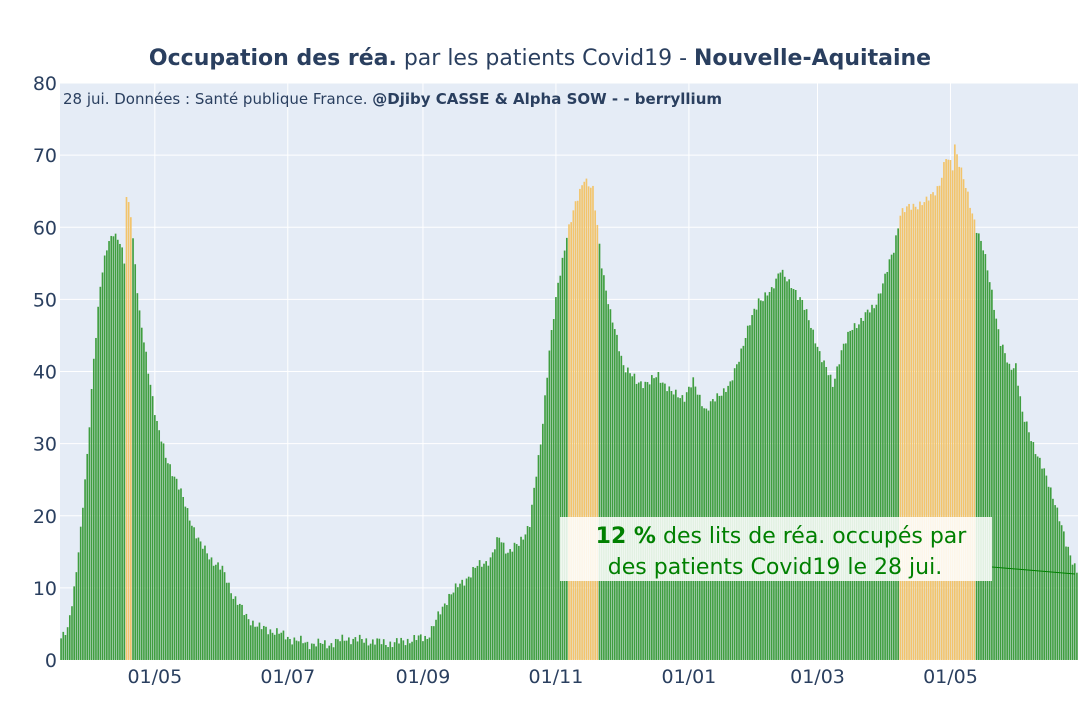 The height and width of the screenshot is (720, 1080). I want to click on y-tick-label: 0, so click(51, 661).